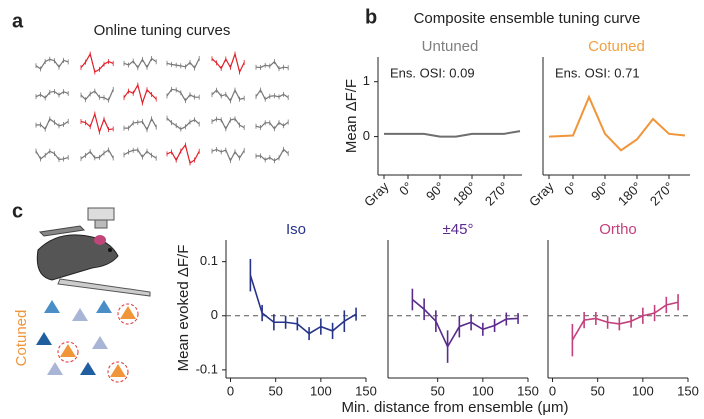 Image resolution: width=704 pixels, height=419 pixels. Describe the element at coordinates (207, 368) in the screenshot. I see `y-tick-label: -0.1` at that location.